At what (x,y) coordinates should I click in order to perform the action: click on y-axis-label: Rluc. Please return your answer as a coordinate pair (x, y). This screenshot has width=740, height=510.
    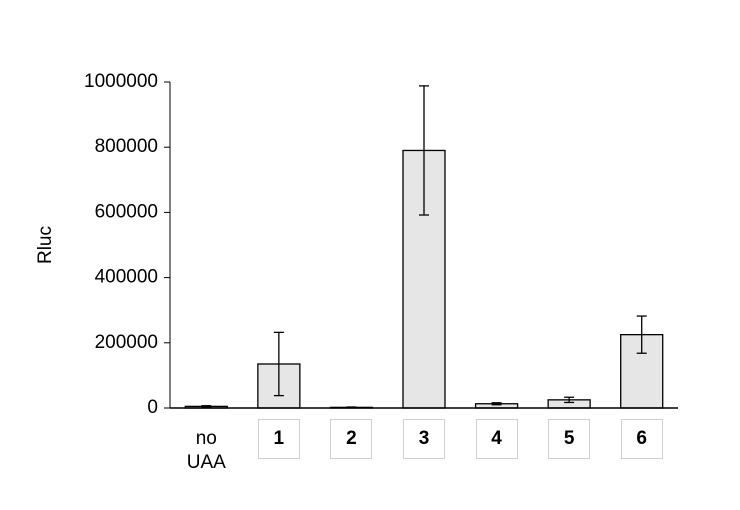
    Looking at the image, I should click on (45, 245).